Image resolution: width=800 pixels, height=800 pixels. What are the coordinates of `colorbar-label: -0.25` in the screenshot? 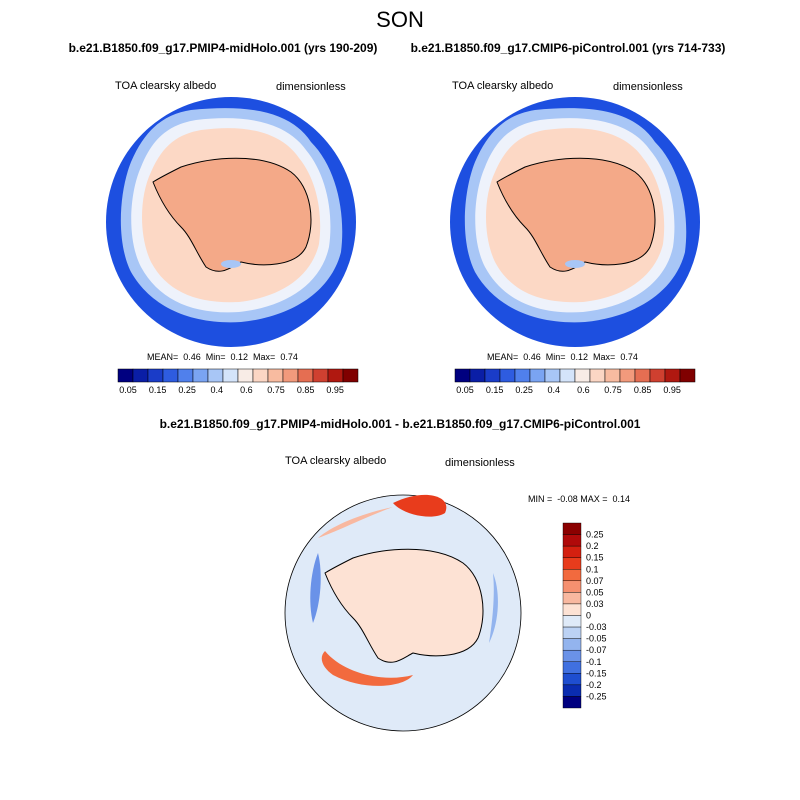 It's located at (596, 696).